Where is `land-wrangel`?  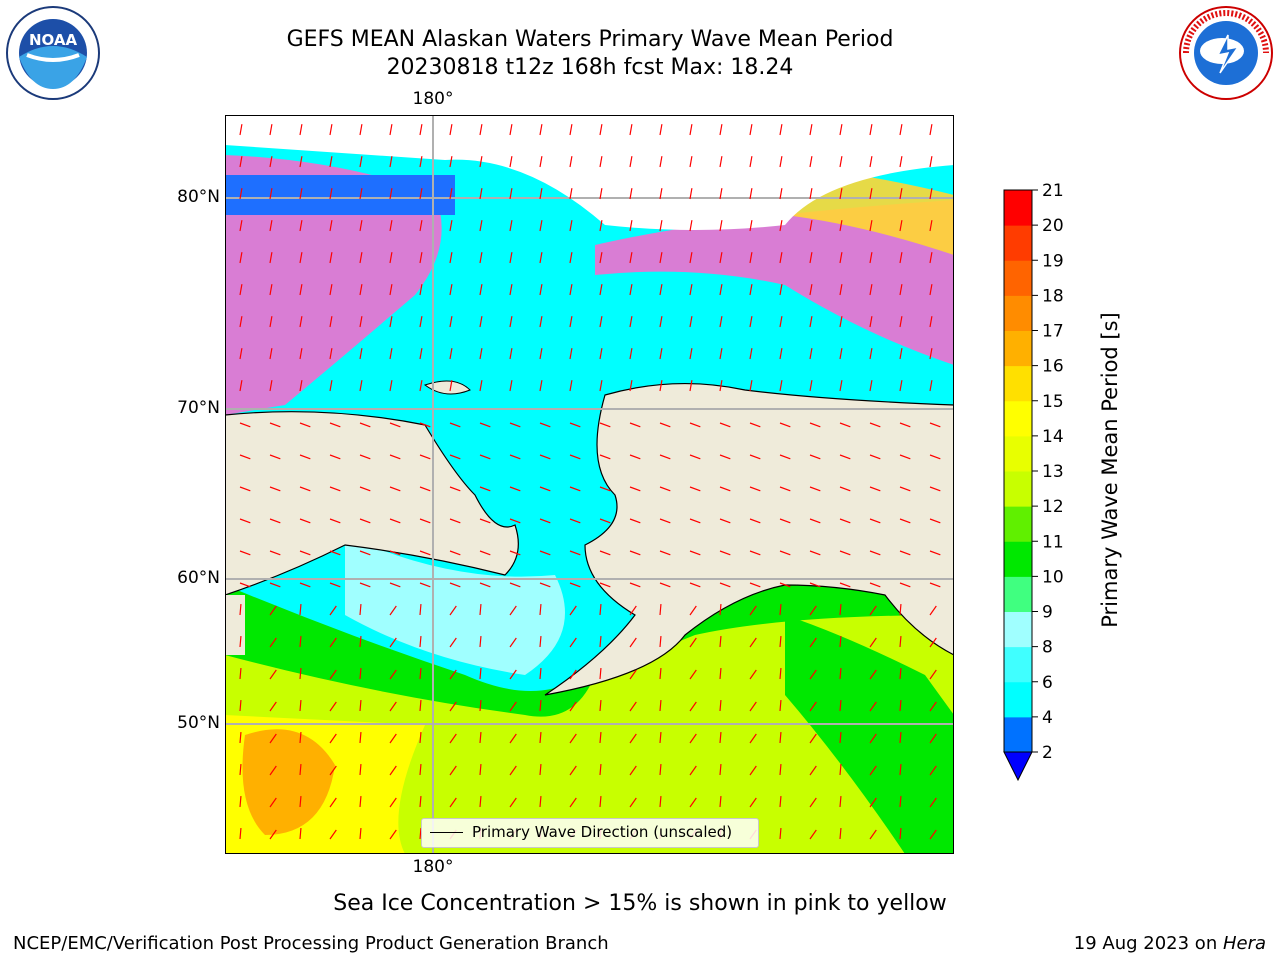 land-wrangel is located at coordinates (447, 387).